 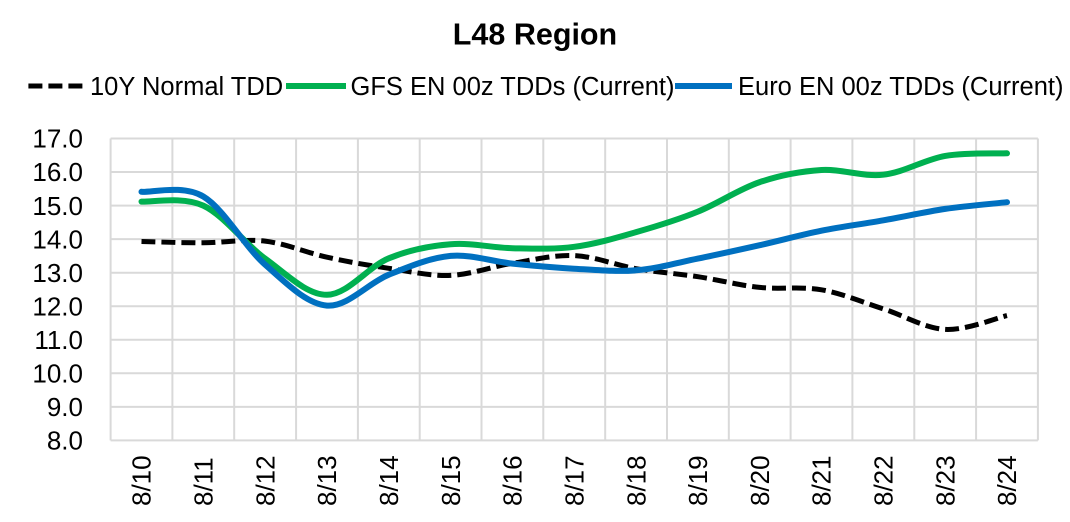 What do you see at coordinates (945, 480) in the screenshot?
I see `svg-text: 8/23` at bounding box center [945, 480].